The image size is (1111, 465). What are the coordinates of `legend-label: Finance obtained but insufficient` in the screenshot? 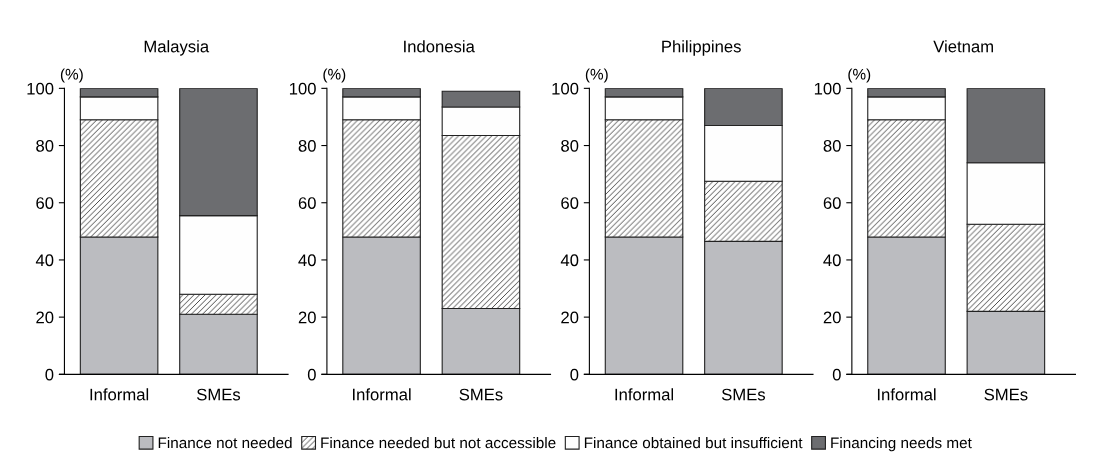 It's located at (693, 443).